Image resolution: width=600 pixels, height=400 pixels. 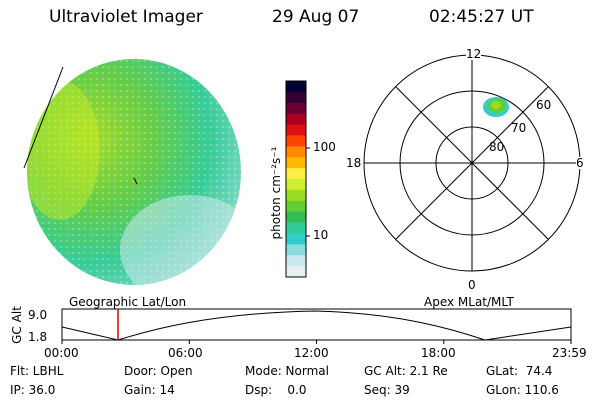 What do you see at coordinates (276, 390) in the screenshot?
I see `status-dsp: Dsp: 0.0` at bounding box center [276, 390].